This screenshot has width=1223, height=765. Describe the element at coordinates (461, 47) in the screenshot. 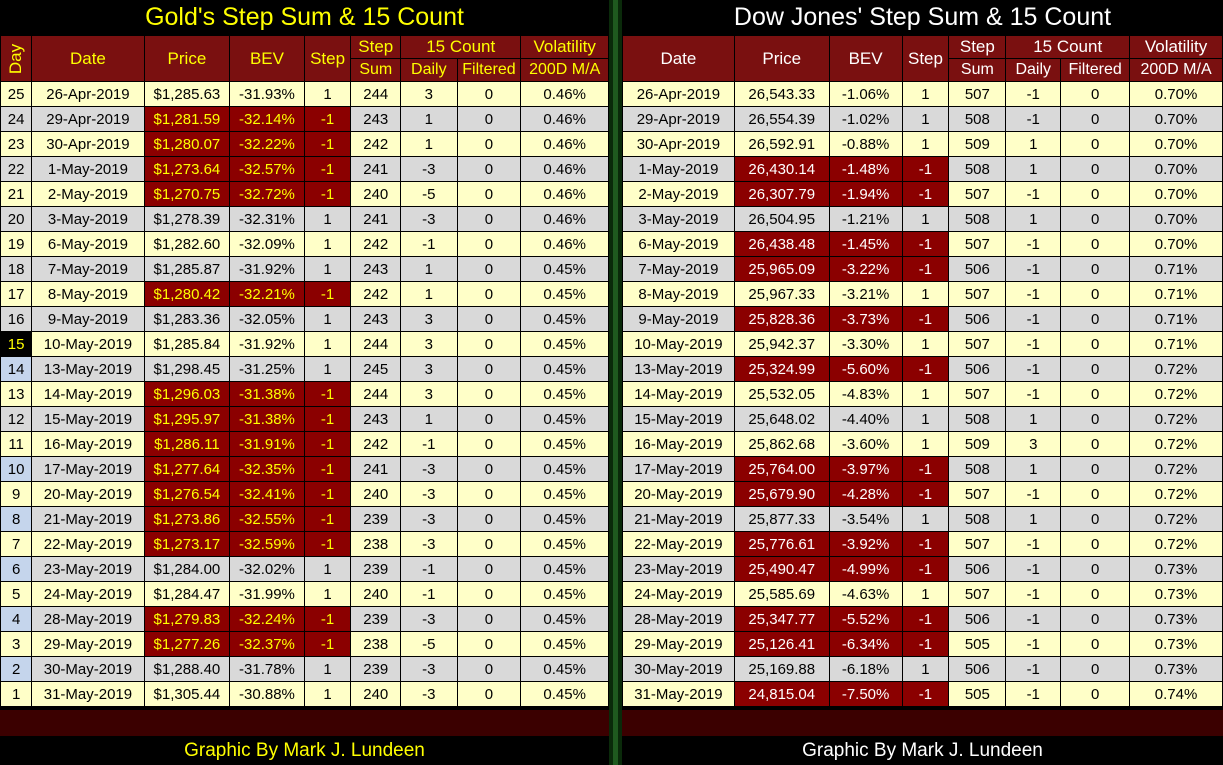

I see `header-15-count: 15 Count` at that location.